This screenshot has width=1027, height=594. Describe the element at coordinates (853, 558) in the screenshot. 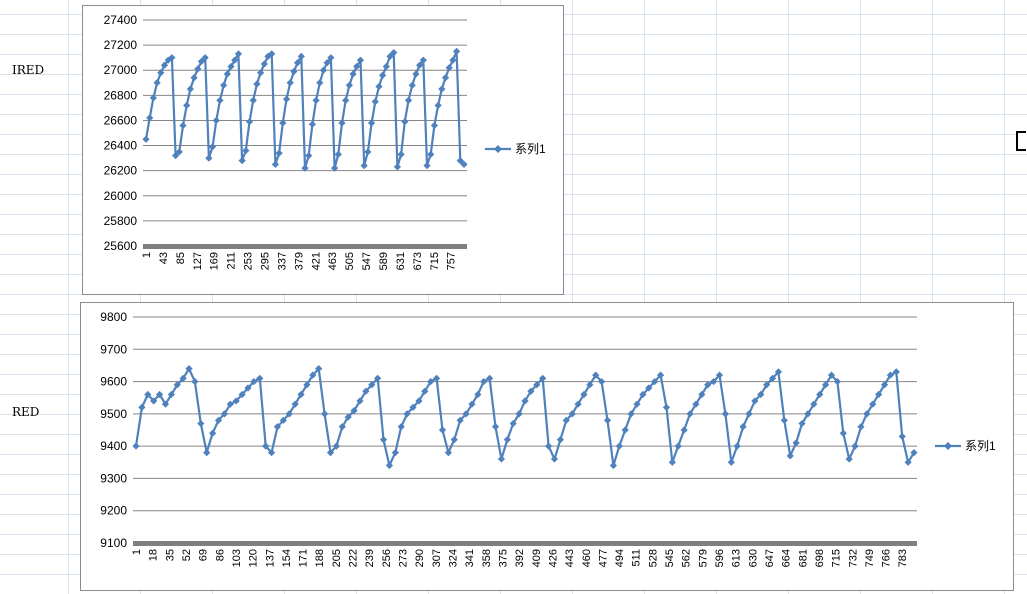

I see `x-tick-label: 732` at that location.